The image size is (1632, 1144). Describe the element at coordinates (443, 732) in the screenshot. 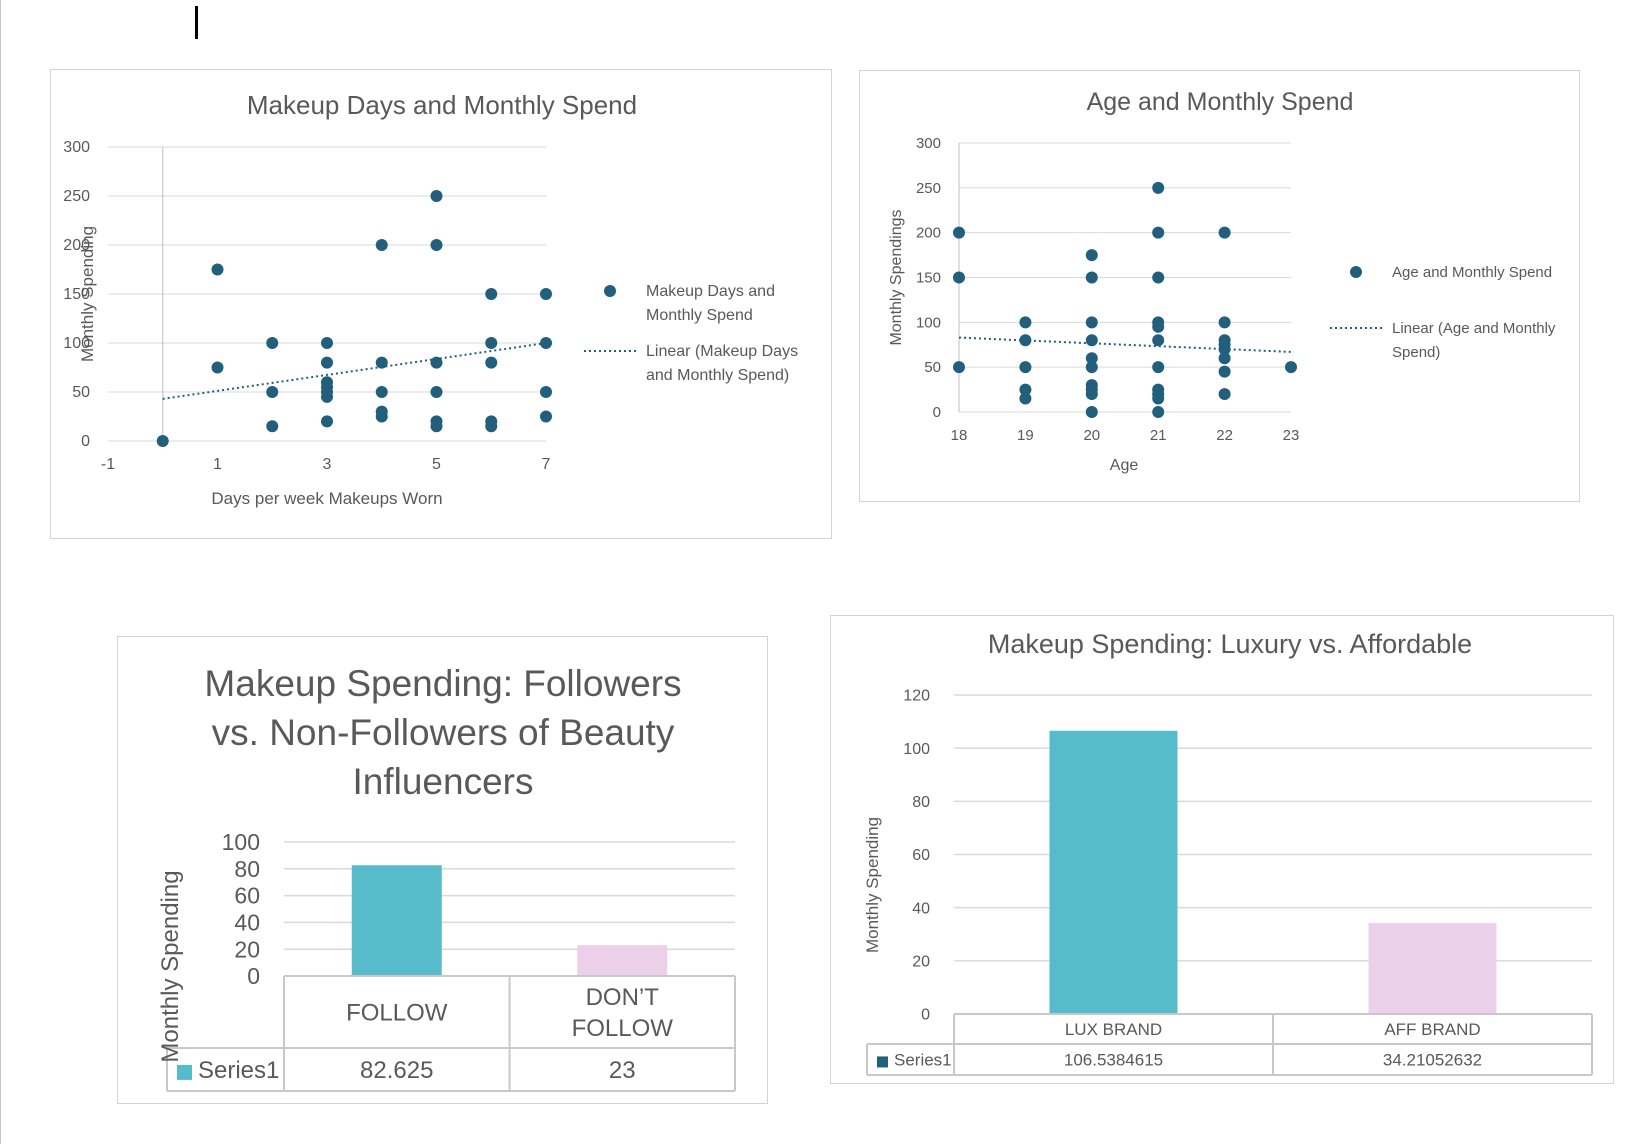

I see `c3-title: vs. Non-Followers of Beauty` at that location.